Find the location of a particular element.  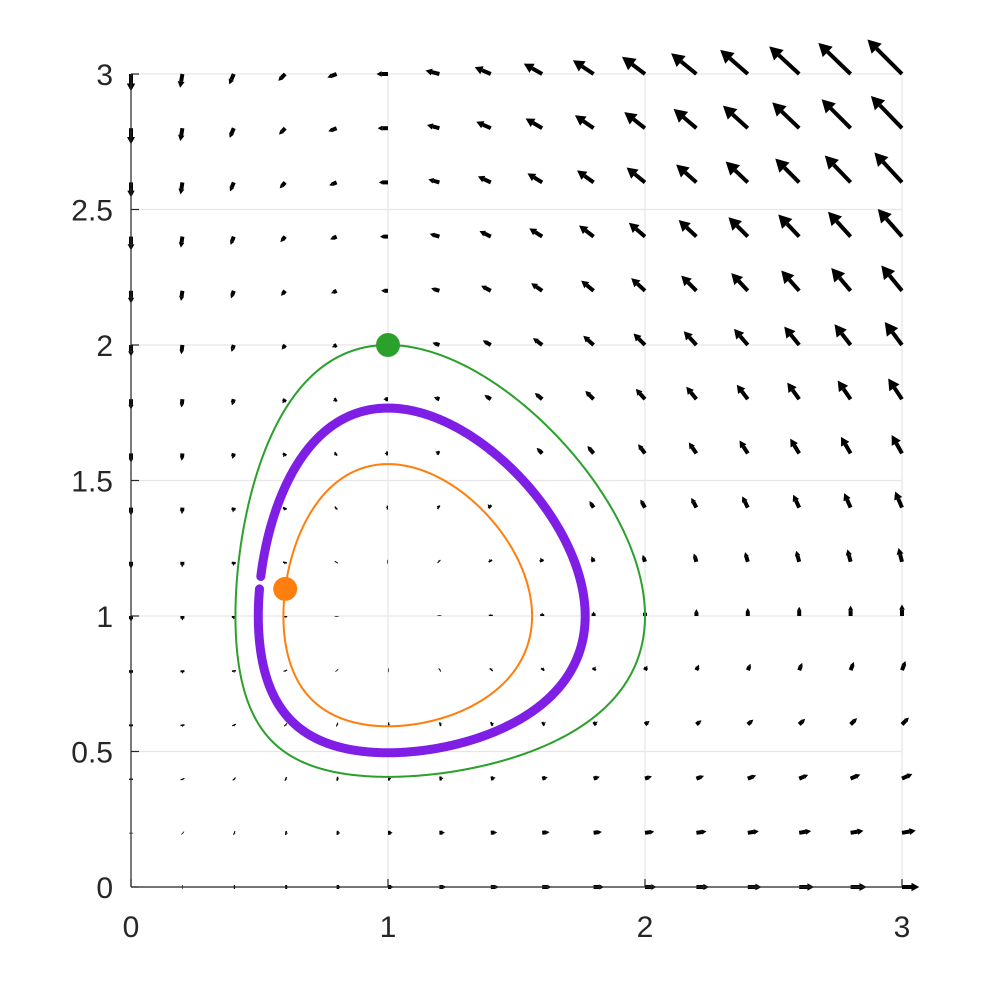

y-tick-label: 2 is located at coordinates (104, 346).